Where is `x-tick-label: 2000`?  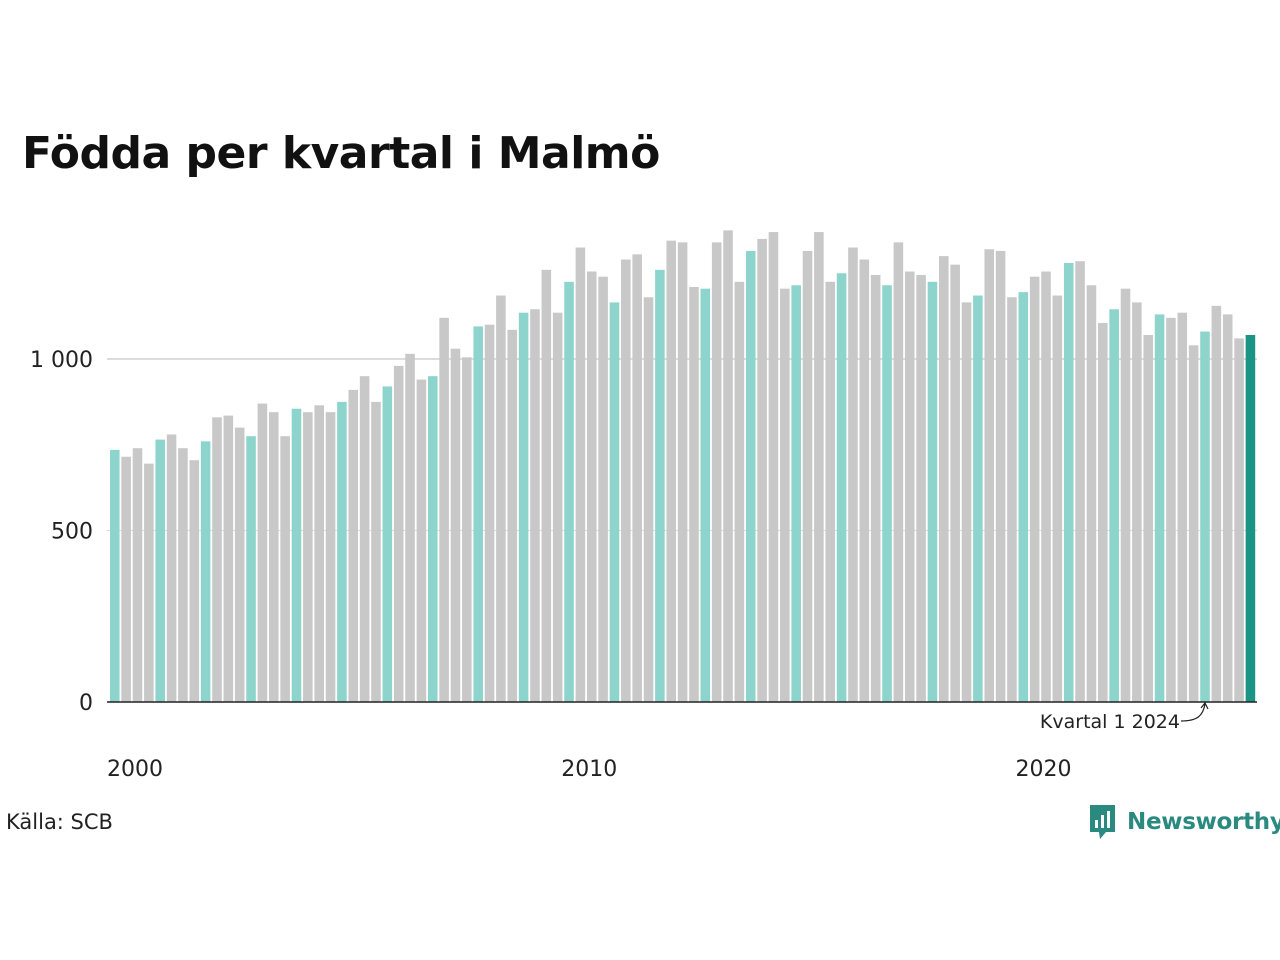 x-tick-label: 2000 is located at coordinates (135, 769).